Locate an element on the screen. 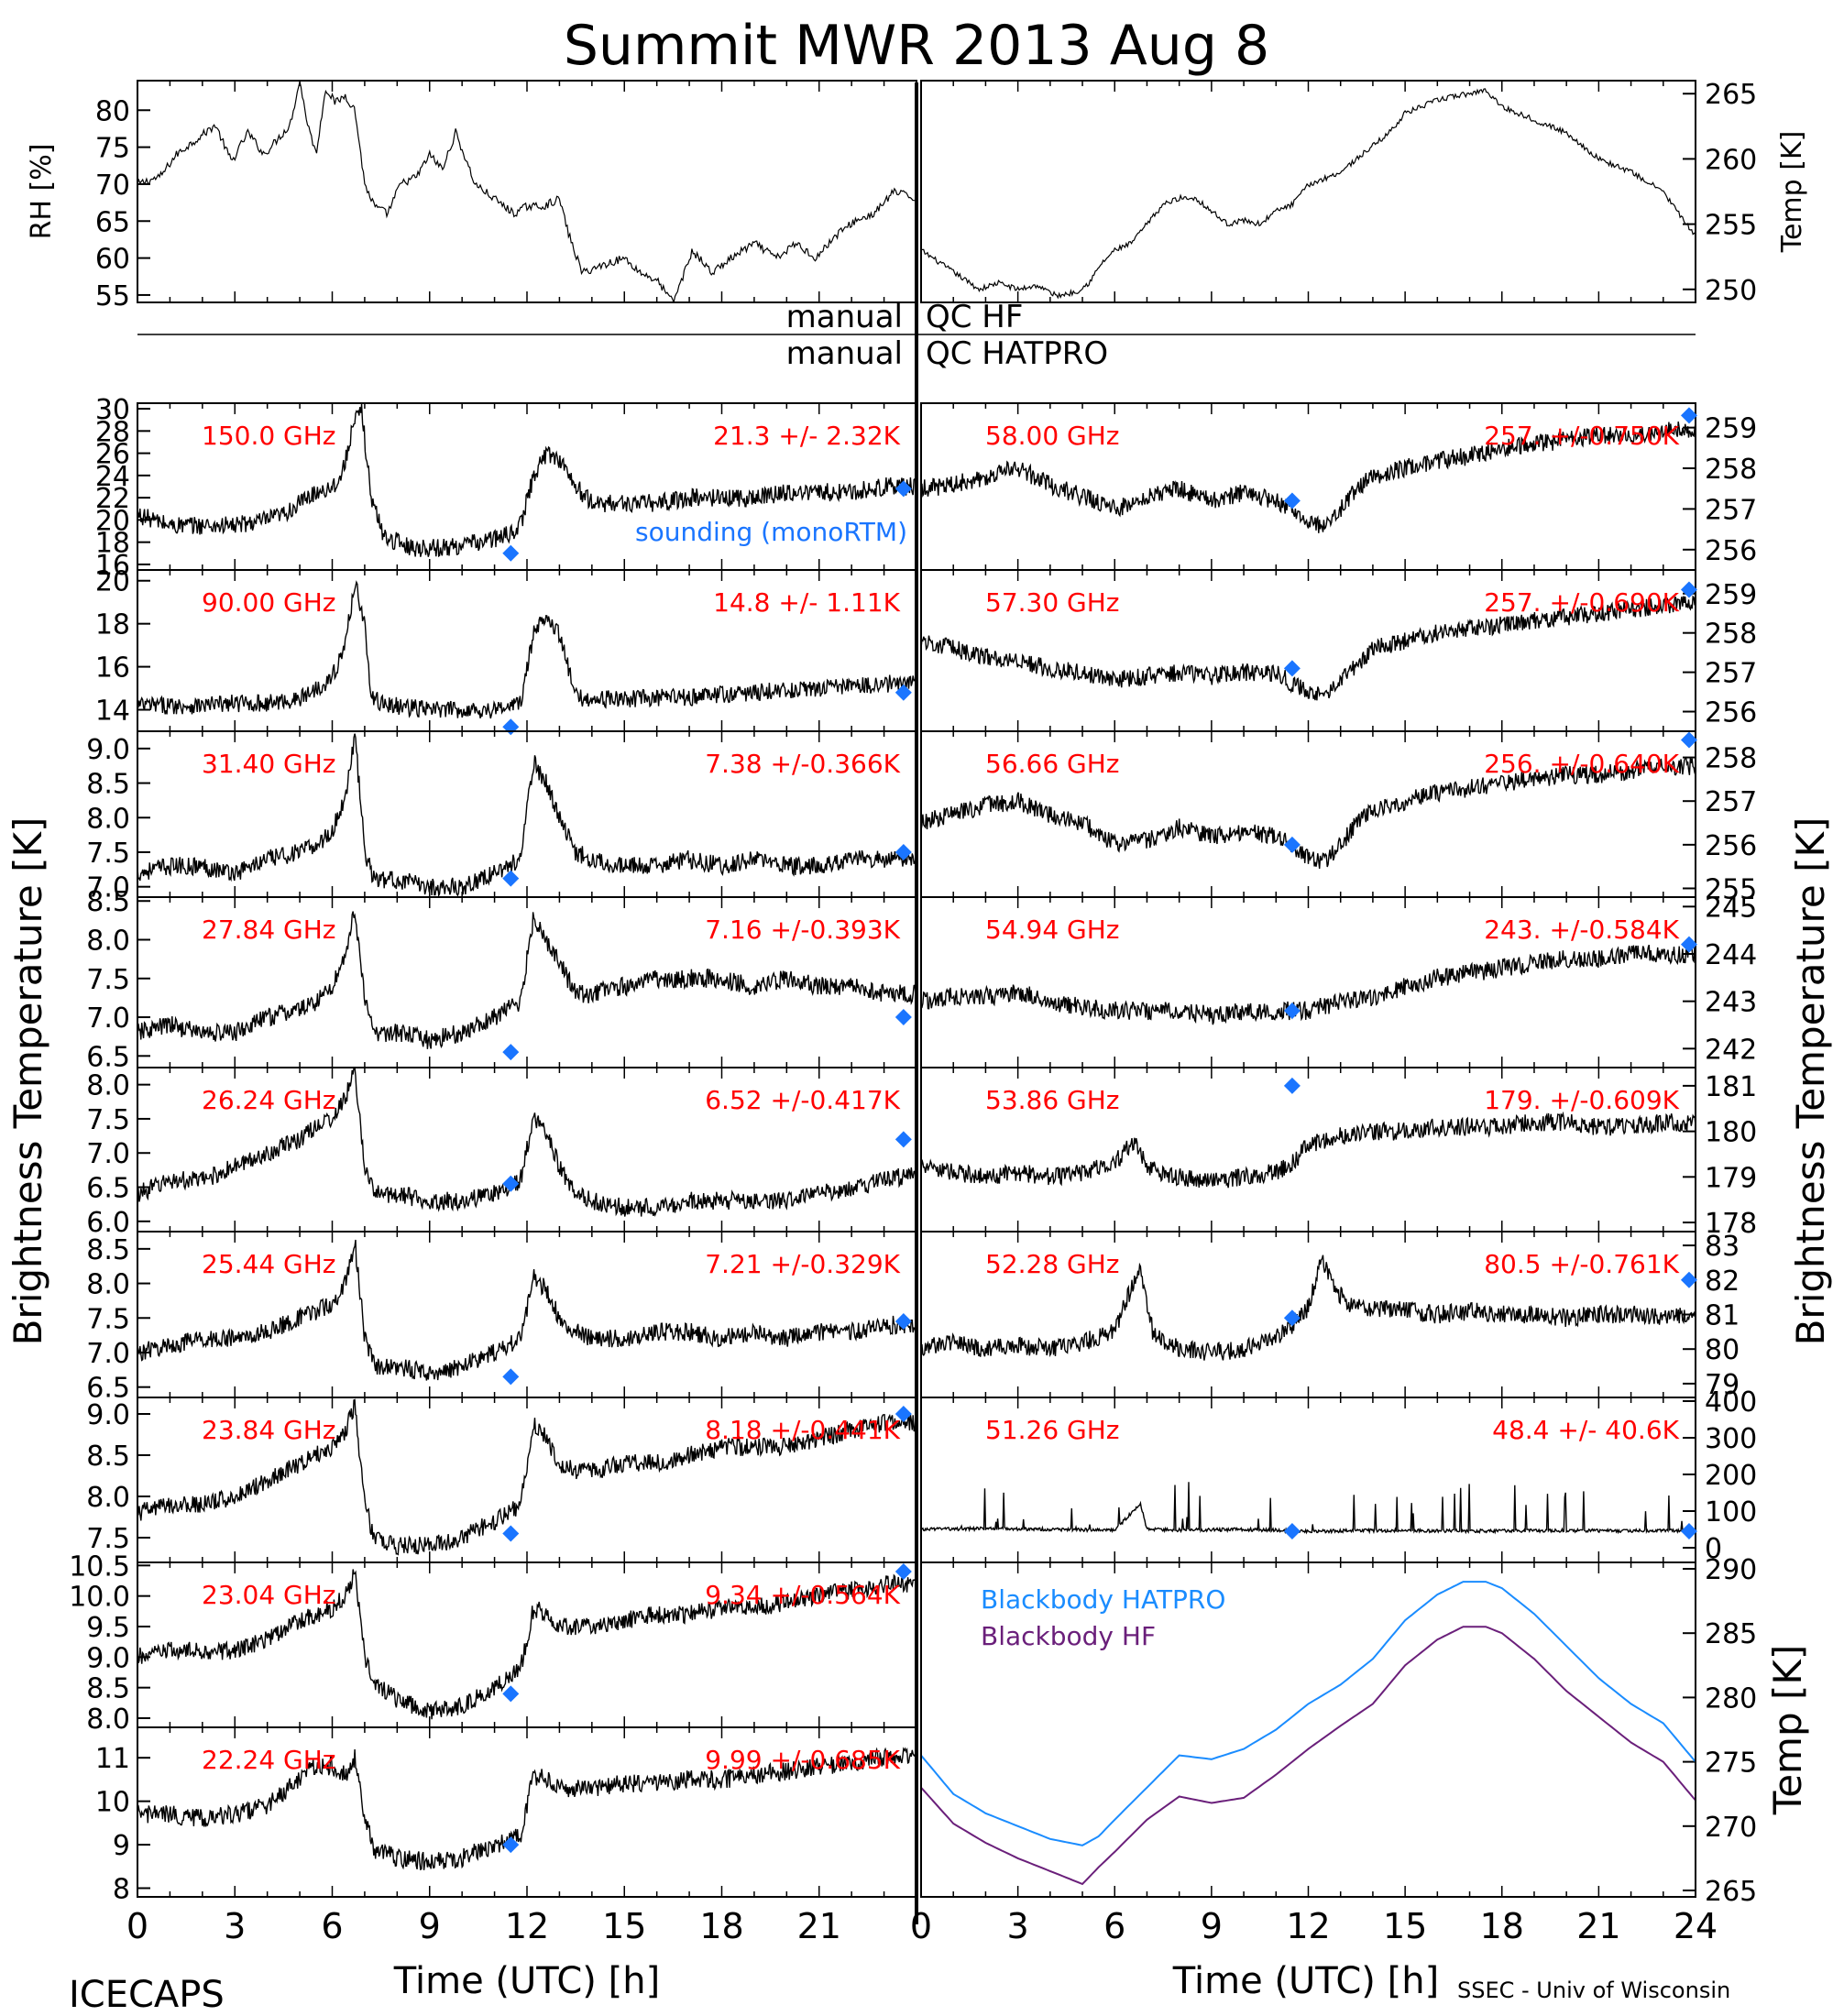 This screenshot has height=2016, width=1833. channel-label: 150.0 GHz is located at coordinates (269, 436).